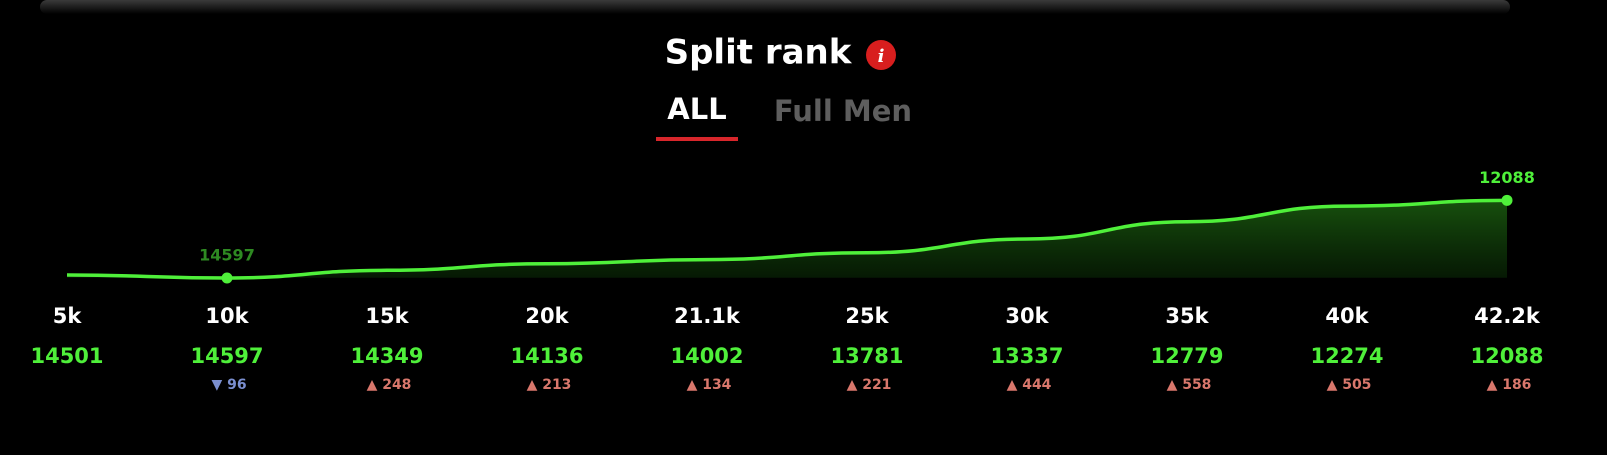  Describe the element at coordinates (866, 356) in the screenshot. I see `value-label: 13781` at that location.